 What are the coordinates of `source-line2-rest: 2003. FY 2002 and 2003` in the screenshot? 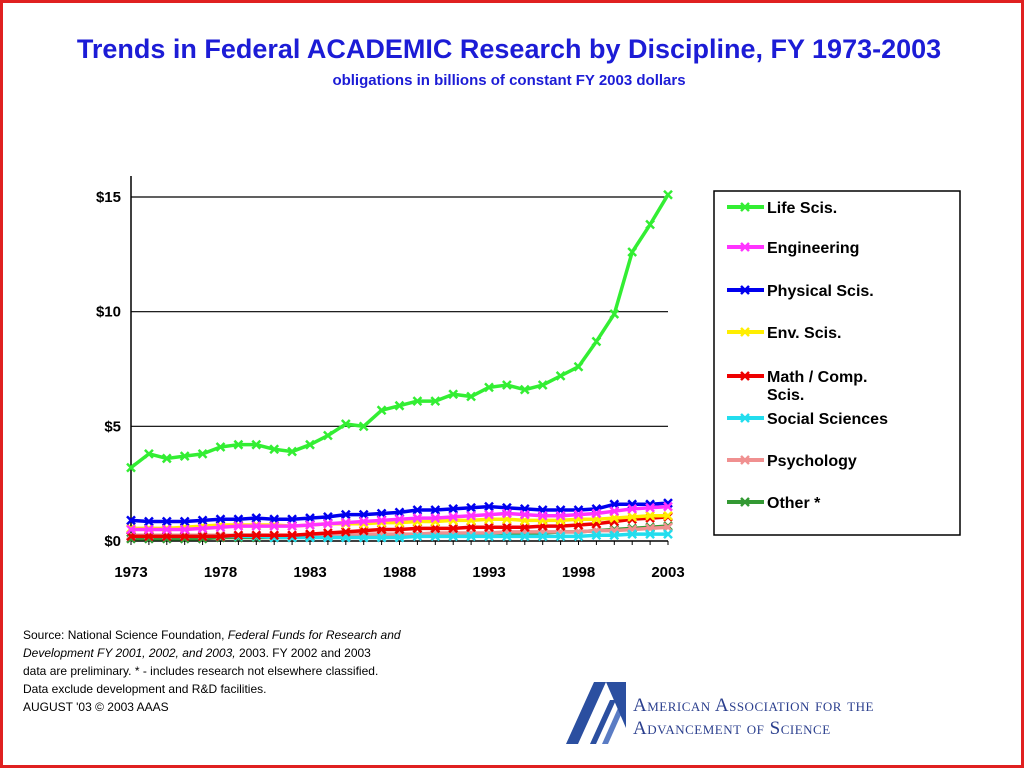 It's located at (303, 653).